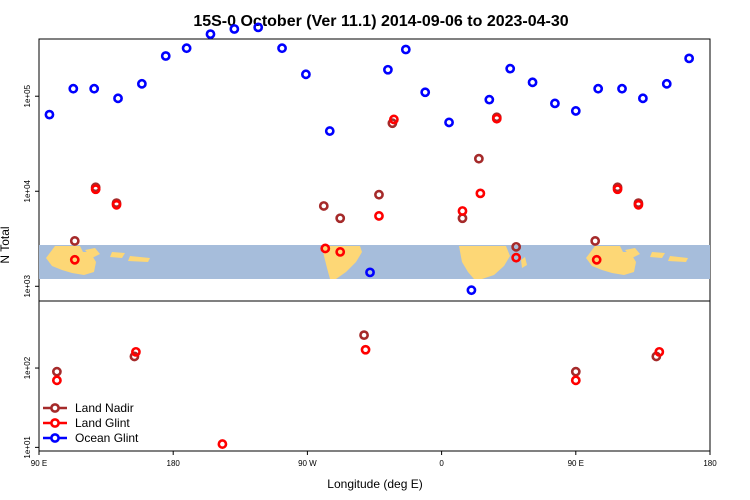 The image size is (750, 500). Describe the element at coordinates (6, 244) in the screenshot. I see `y-axis-label: N Total` at that location.